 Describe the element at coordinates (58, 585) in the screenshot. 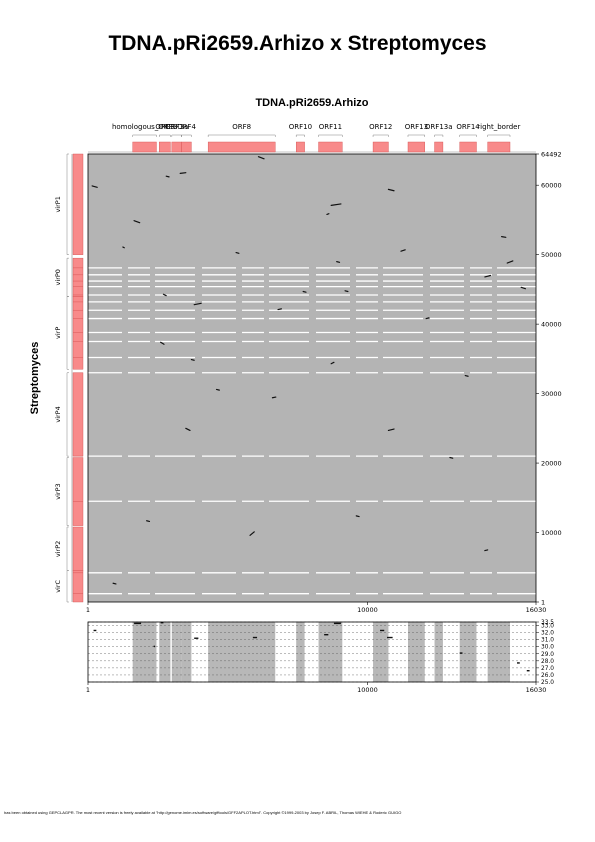

I see `y-feature-label: virC` at that location.